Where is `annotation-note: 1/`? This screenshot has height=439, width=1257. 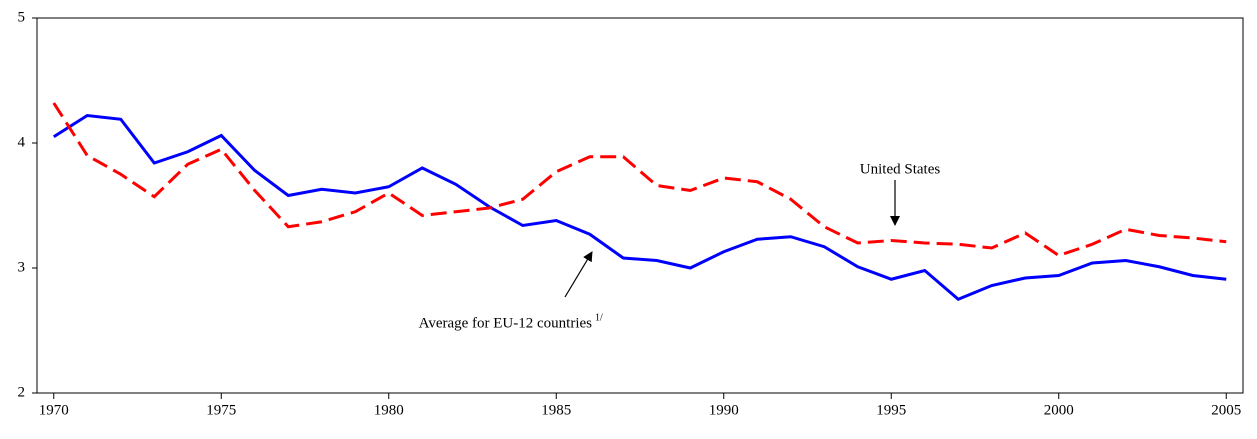 annotation-note: 1/ is located at coordinates (599, 317).